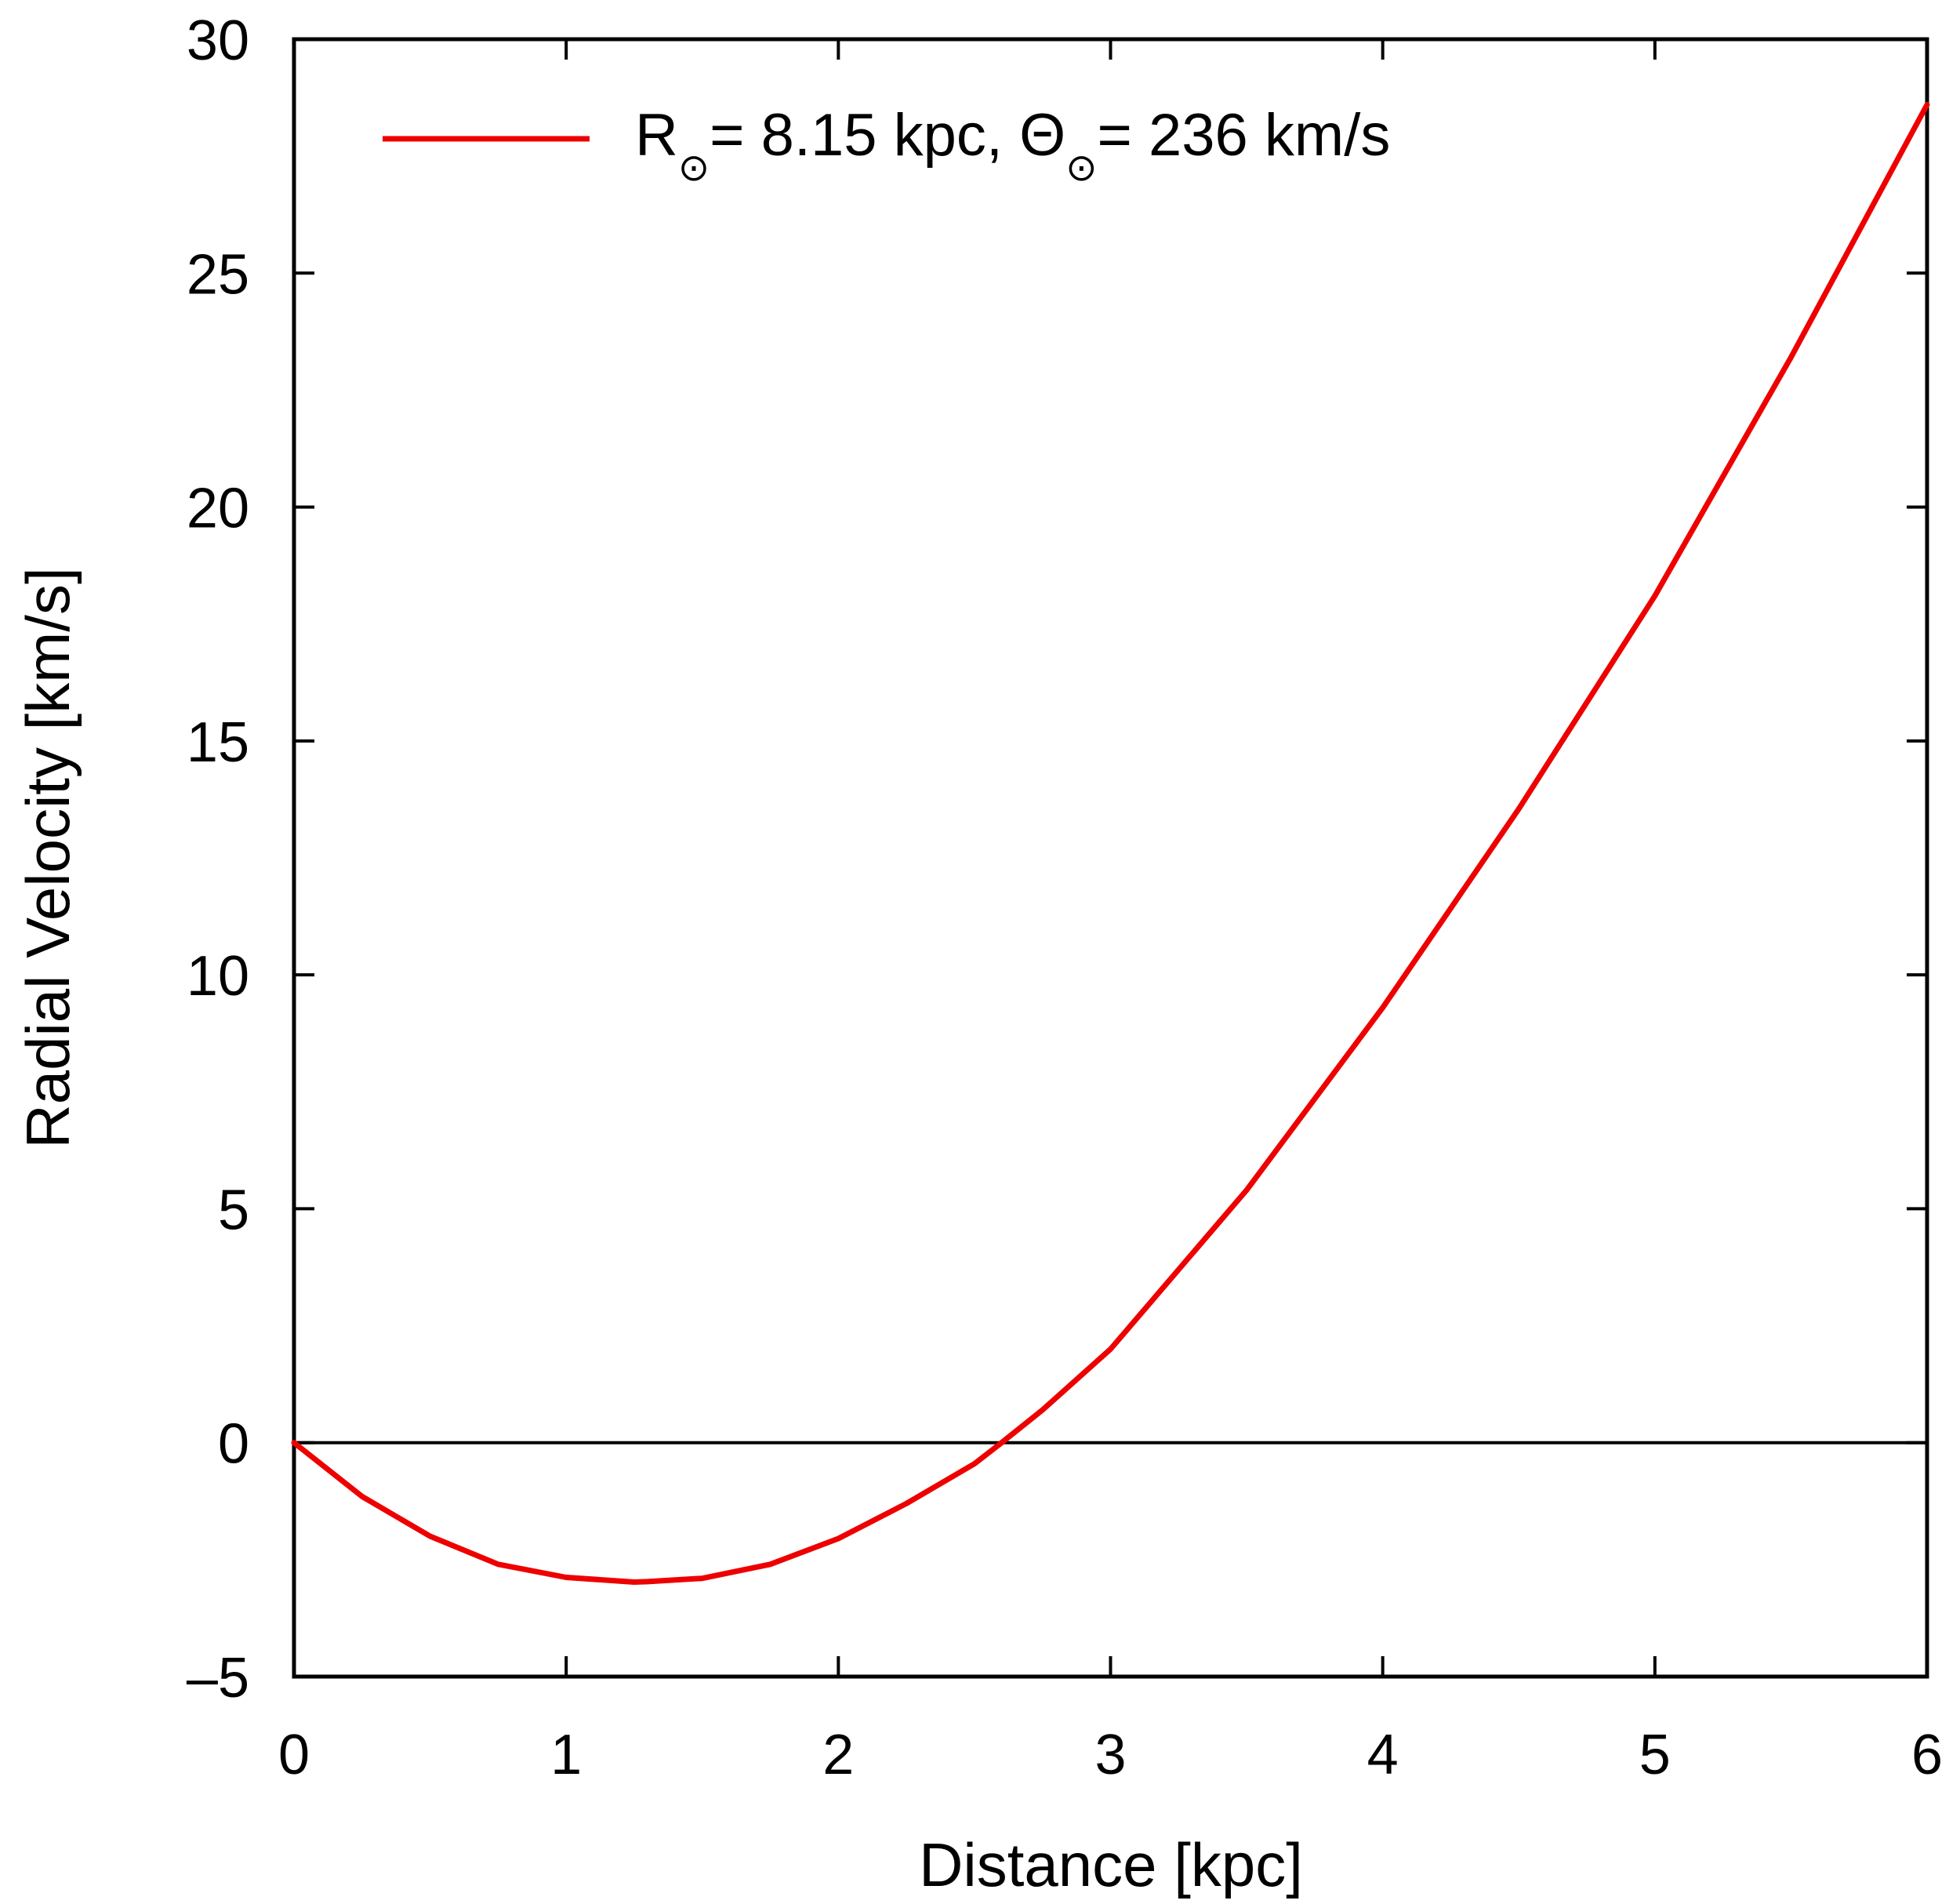  Describe the element at coordinates (233, 1210) in the screenshot. I see `y-tick-label: 5` at that location.